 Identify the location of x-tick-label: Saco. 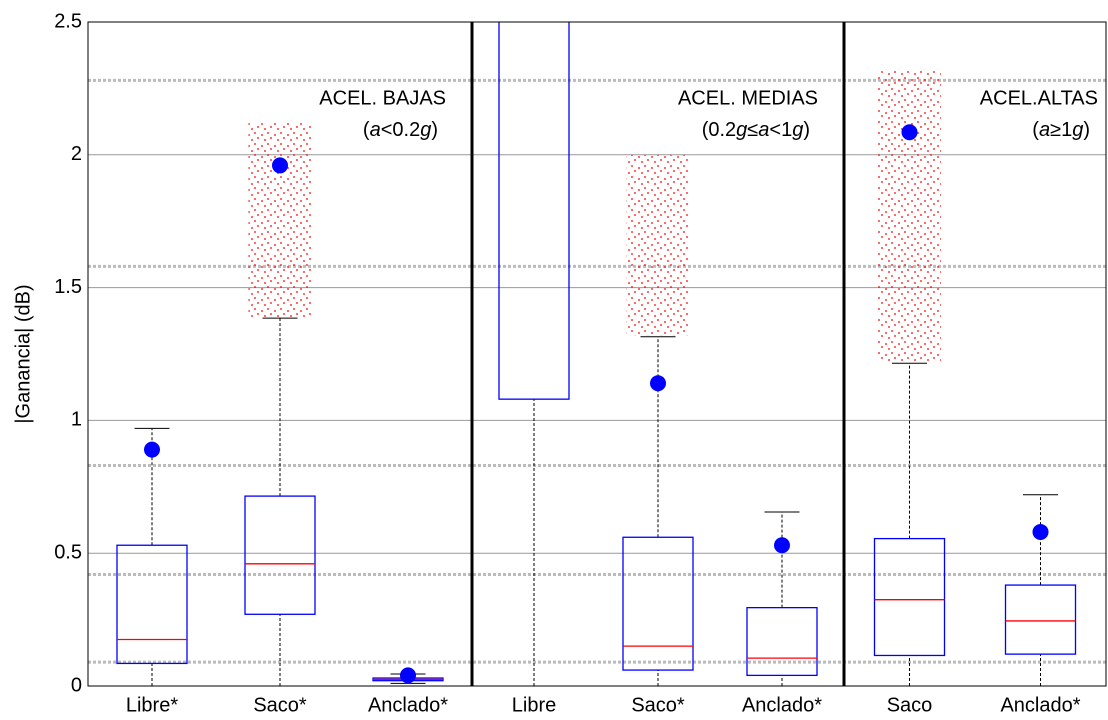
(910, 705).